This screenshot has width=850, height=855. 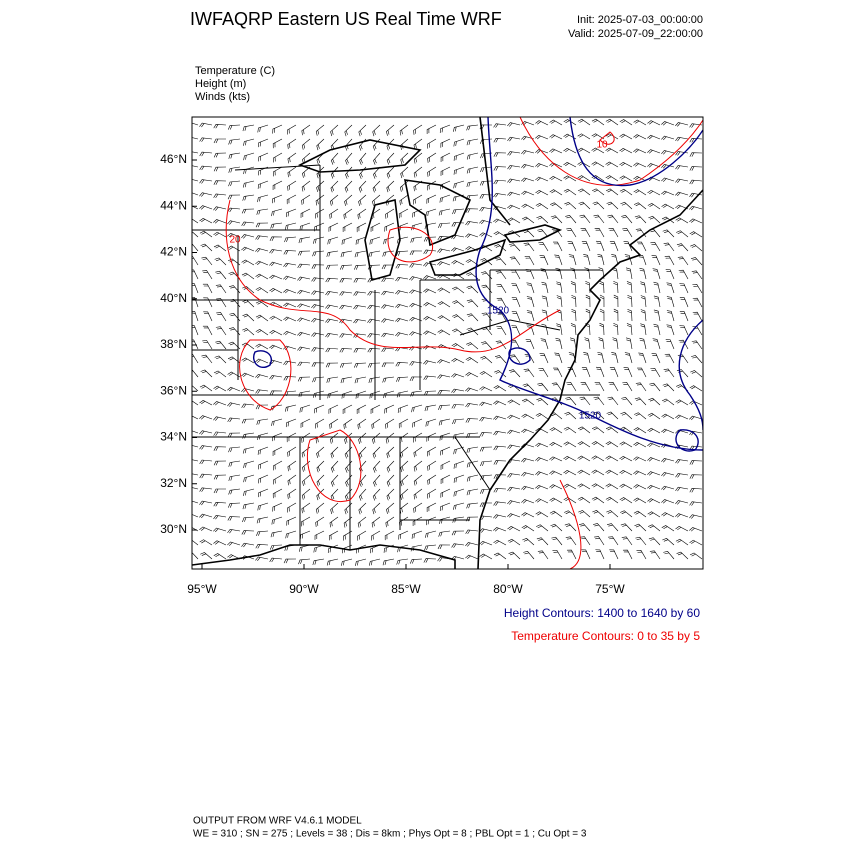 What do you see at coordinates (202, 589) in the screenshot?
I see `lon-label: 95°W` at bounding box center [202, 589].